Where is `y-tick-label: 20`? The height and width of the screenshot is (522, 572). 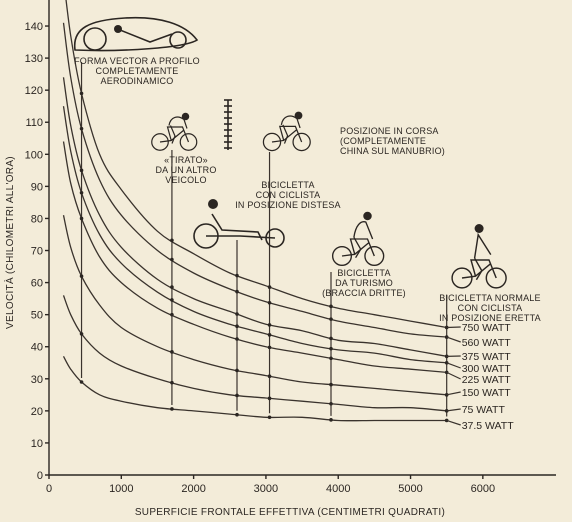 y-tick-label: 20 is located at coordinates (37, 412).